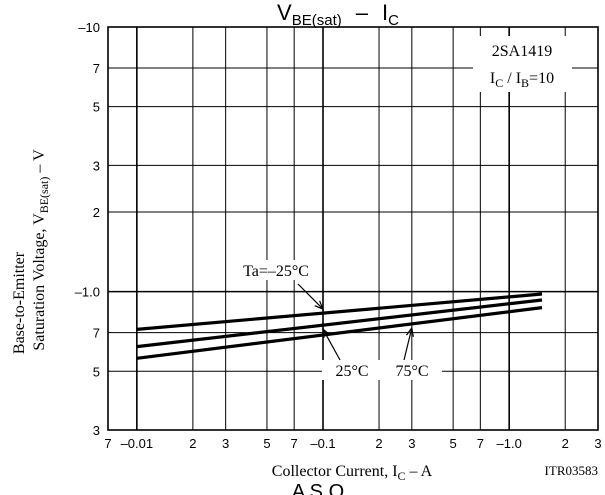 The height and width of the screenshot is (495, 605). I want to click on data-curves, so click(339, 326).